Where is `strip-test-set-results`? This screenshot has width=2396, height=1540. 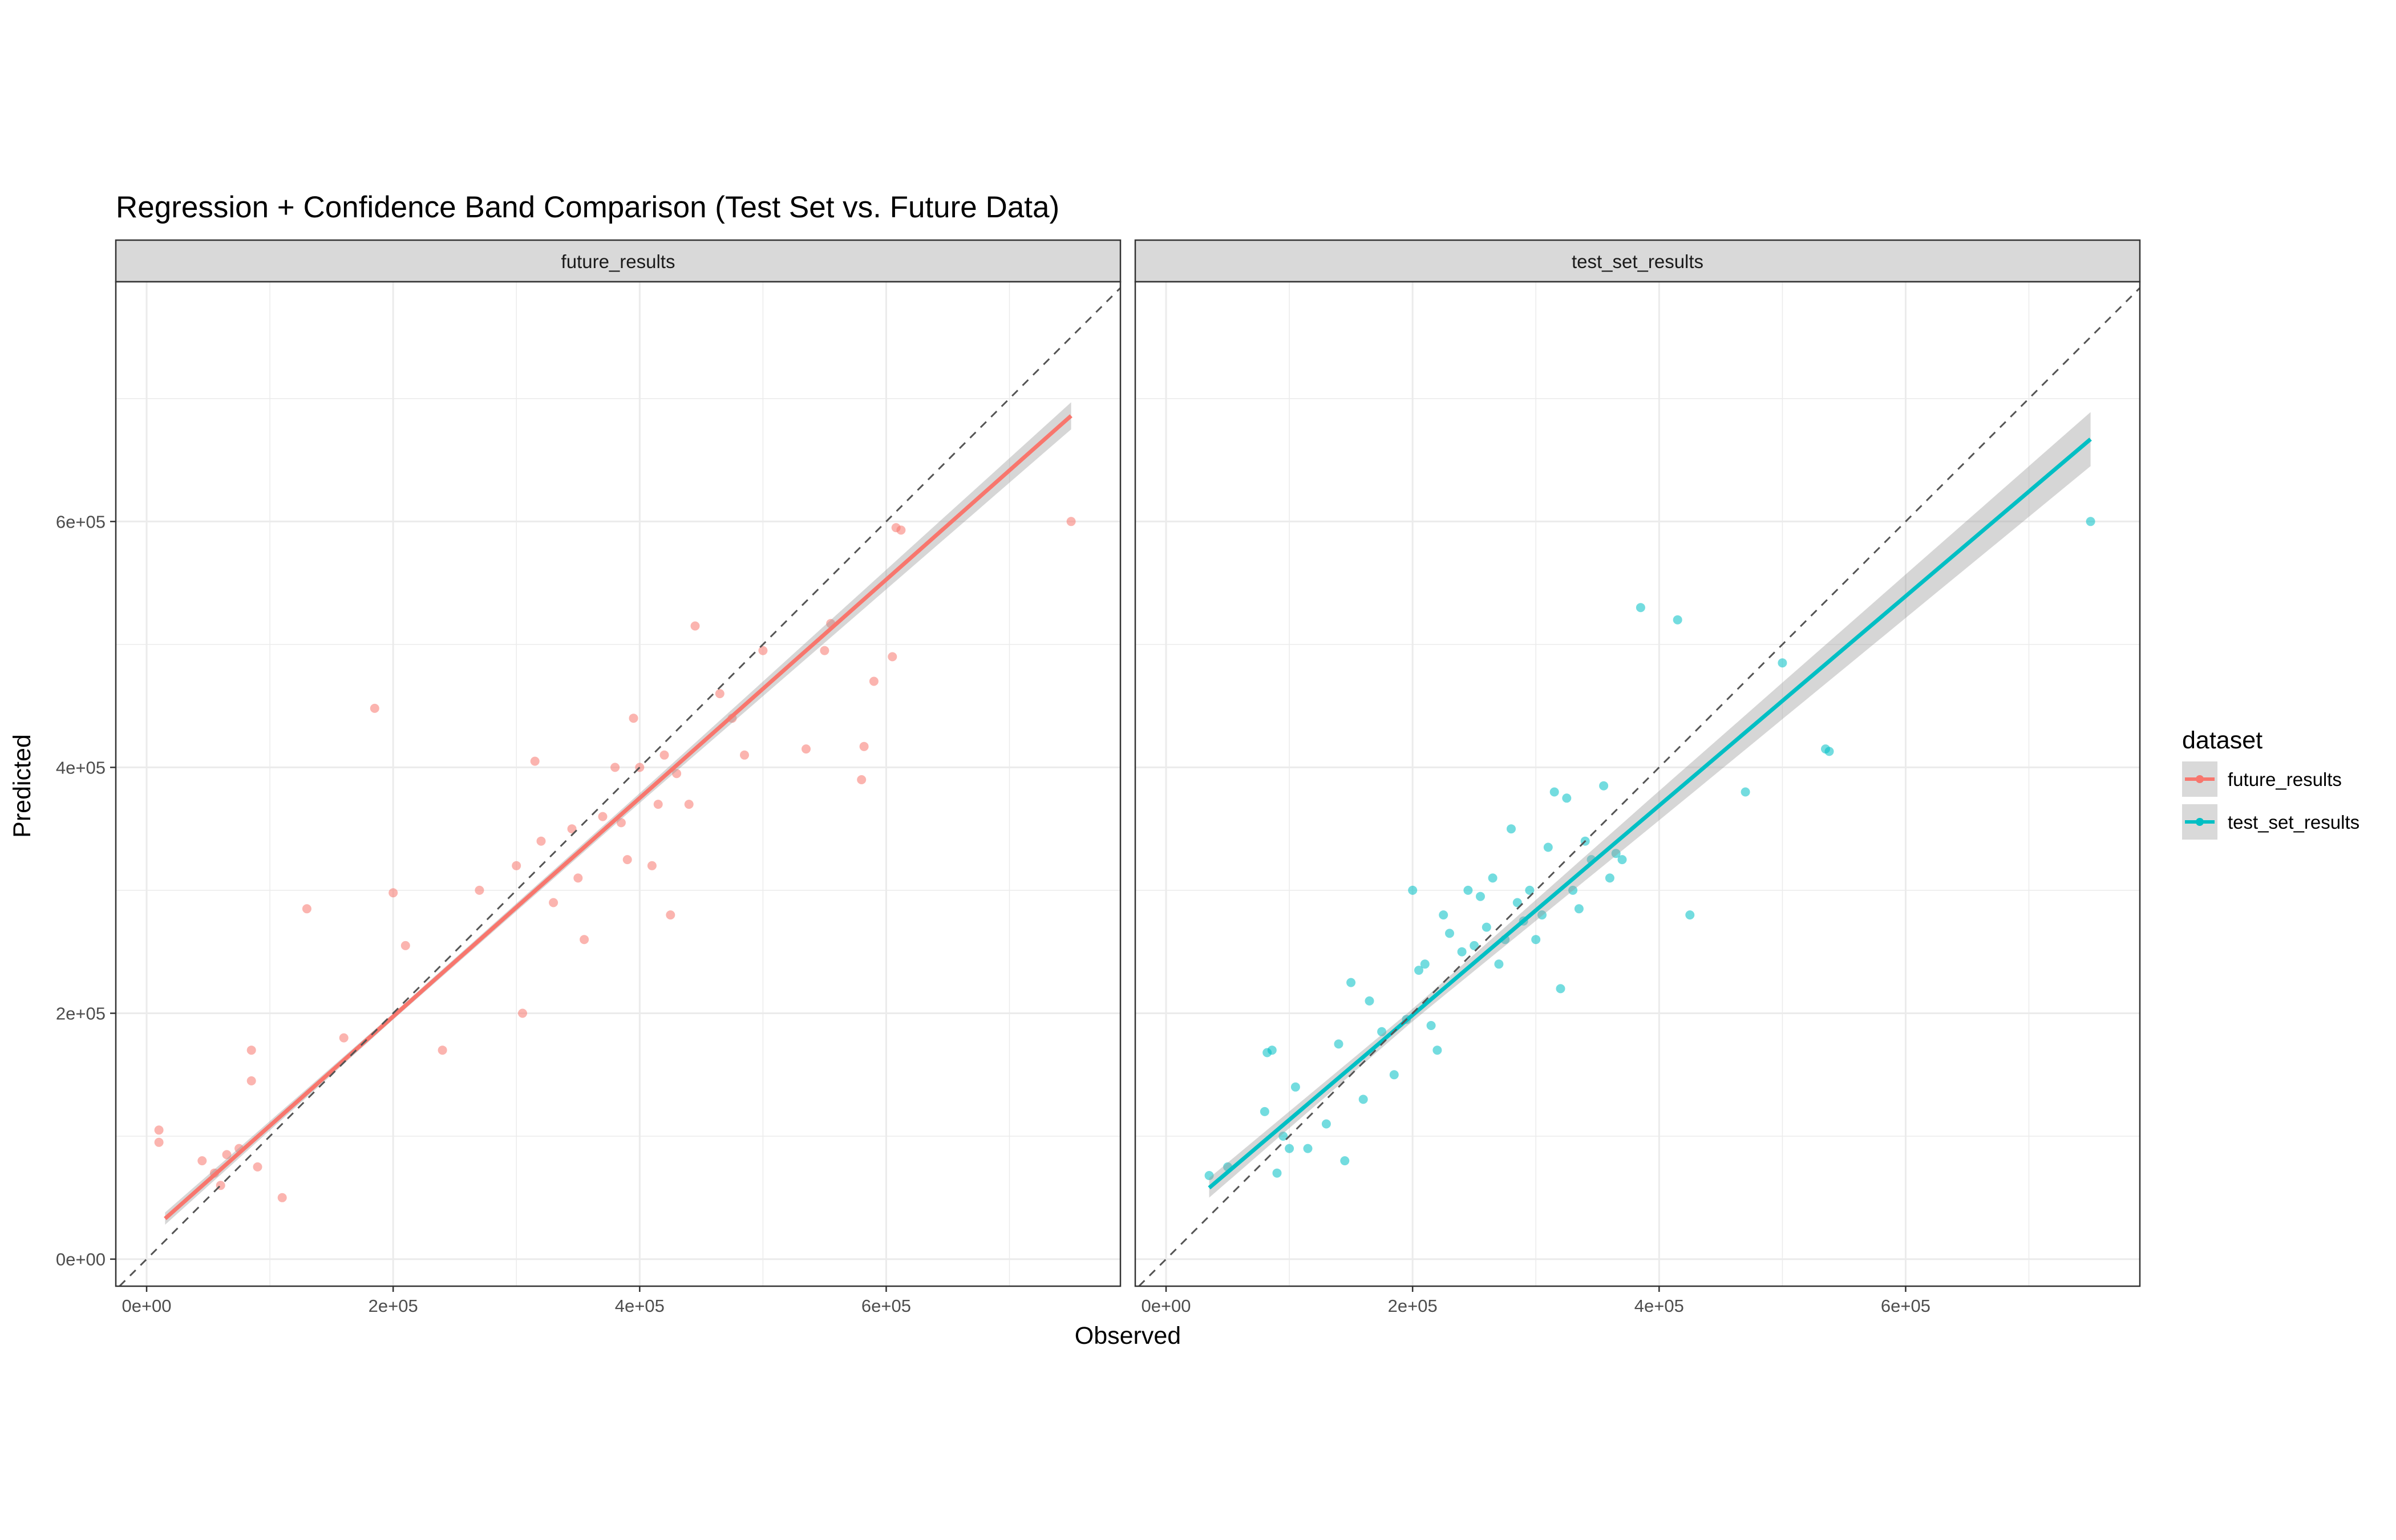
strip-test-set-results is located at coordinates (1637, 261).